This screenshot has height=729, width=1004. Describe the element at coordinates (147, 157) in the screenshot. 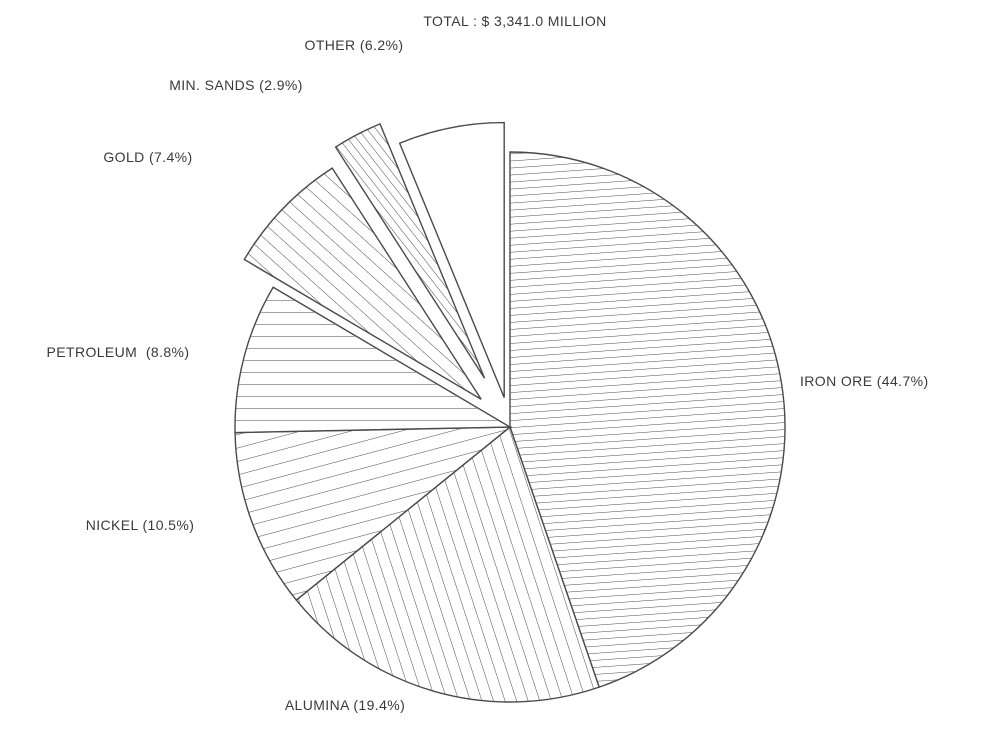

I see `slice-label-gold: GOLD (7.4%)` at that location.